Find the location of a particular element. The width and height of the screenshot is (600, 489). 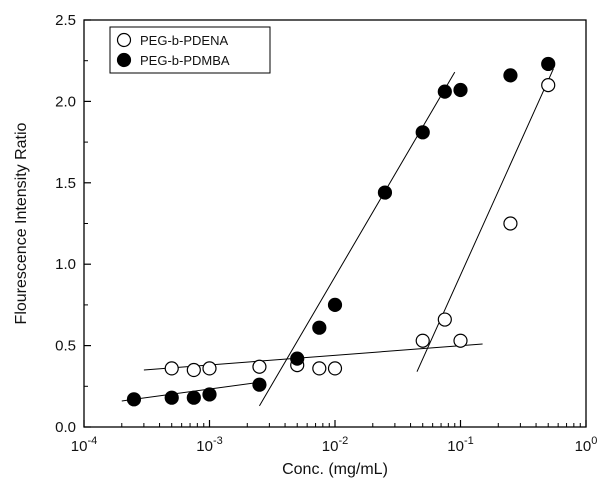

legend: PEG-b-PDENA PEG-b-PDMBA is located at coordinates (190, 50).